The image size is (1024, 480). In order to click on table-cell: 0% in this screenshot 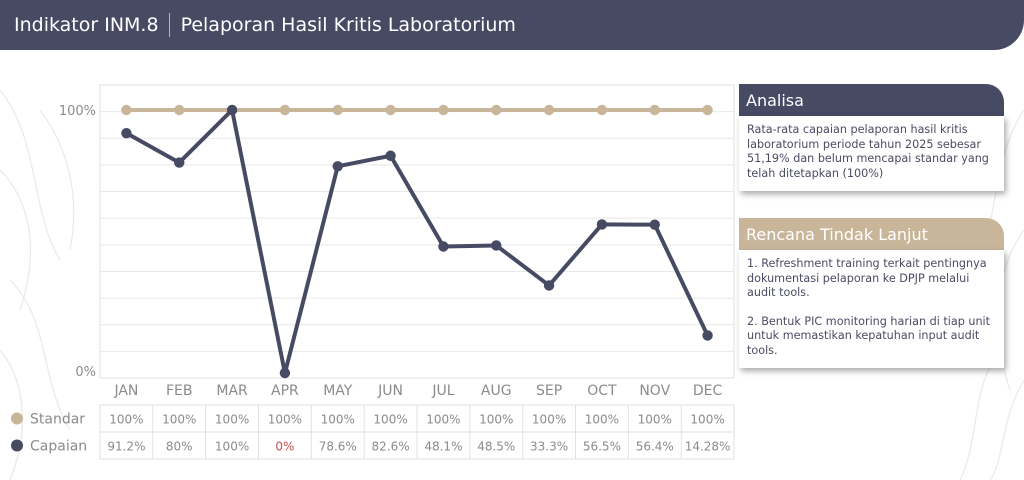, I will do `click(284, 447)`.